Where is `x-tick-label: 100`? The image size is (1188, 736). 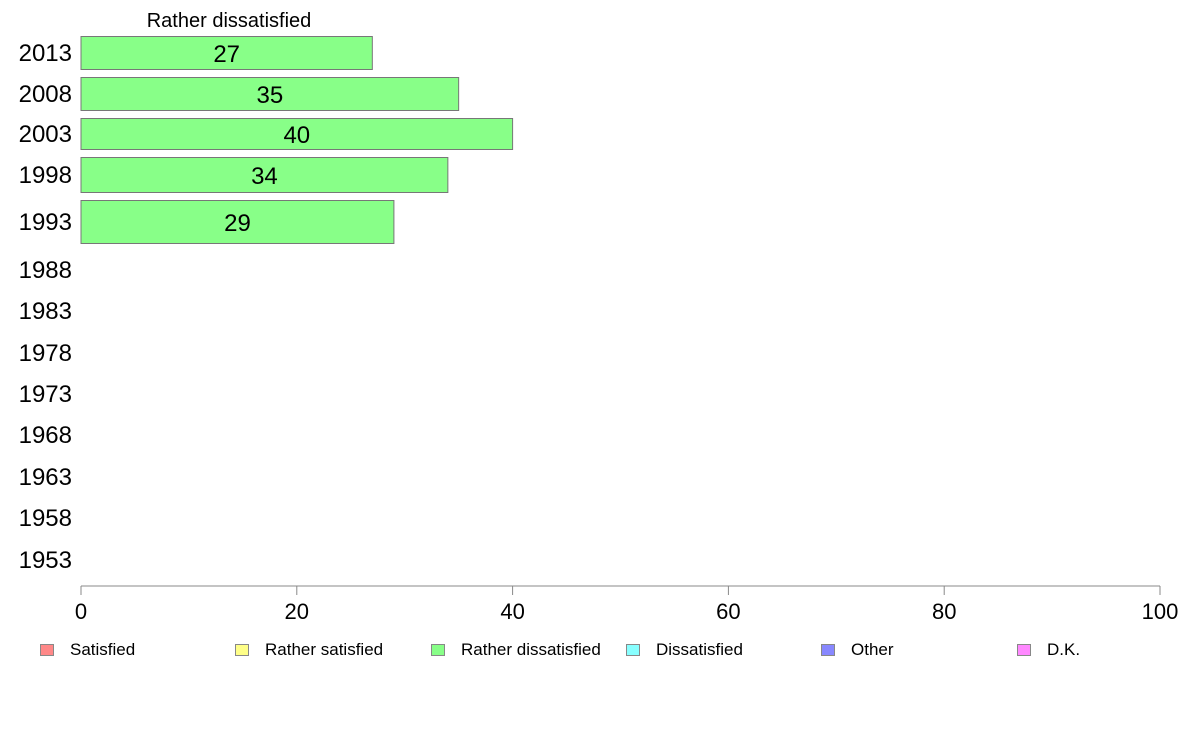
x-tick-label: 100 is located at coordinates (1160, 611).